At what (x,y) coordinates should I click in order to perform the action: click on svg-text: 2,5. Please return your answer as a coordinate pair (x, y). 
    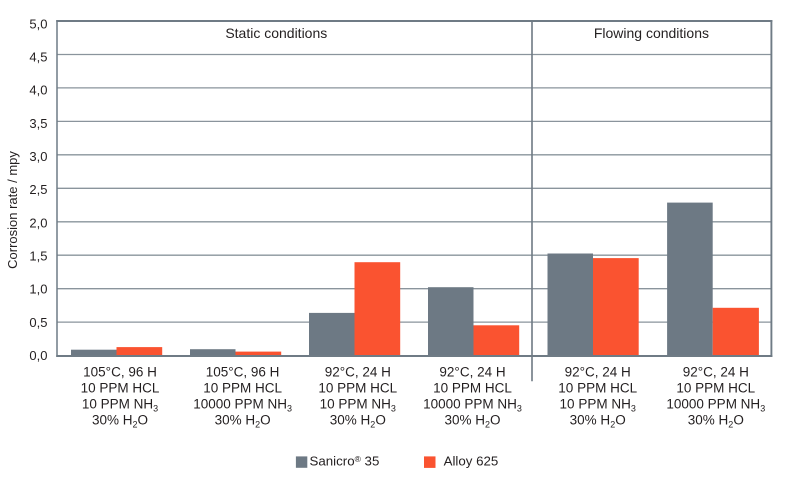
    Looking at the image, I should click on (38, 189).